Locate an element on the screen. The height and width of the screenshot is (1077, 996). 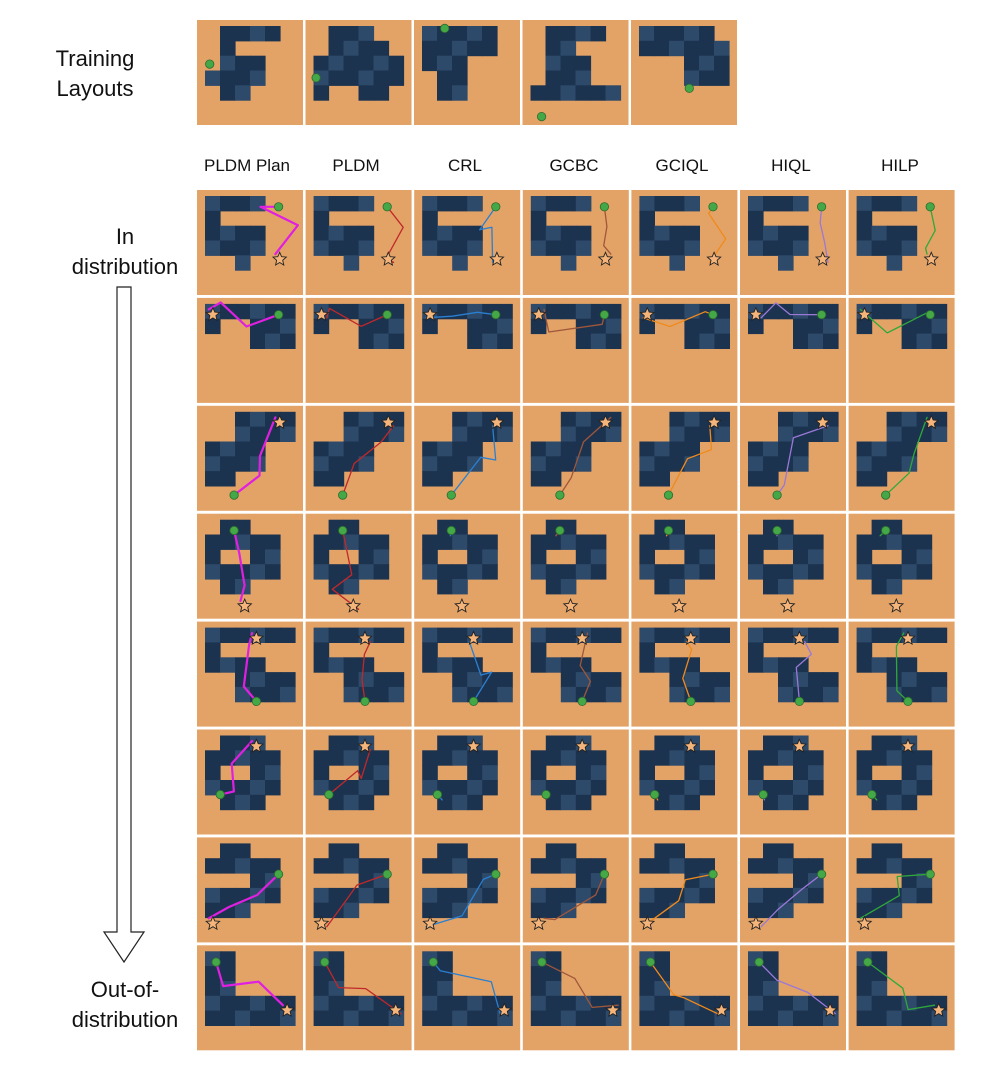
down-arrow-icon is located at coordinates (124, 625).